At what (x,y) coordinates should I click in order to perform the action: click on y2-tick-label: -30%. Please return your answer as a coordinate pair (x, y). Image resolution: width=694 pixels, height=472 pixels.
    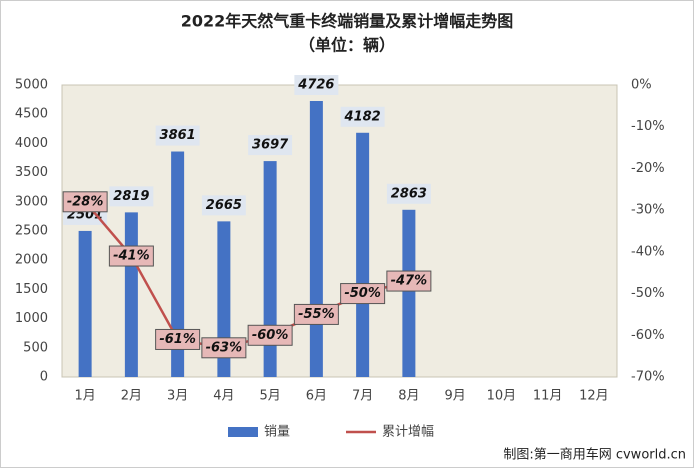
    Looking at the image, I should click on (648, 210).